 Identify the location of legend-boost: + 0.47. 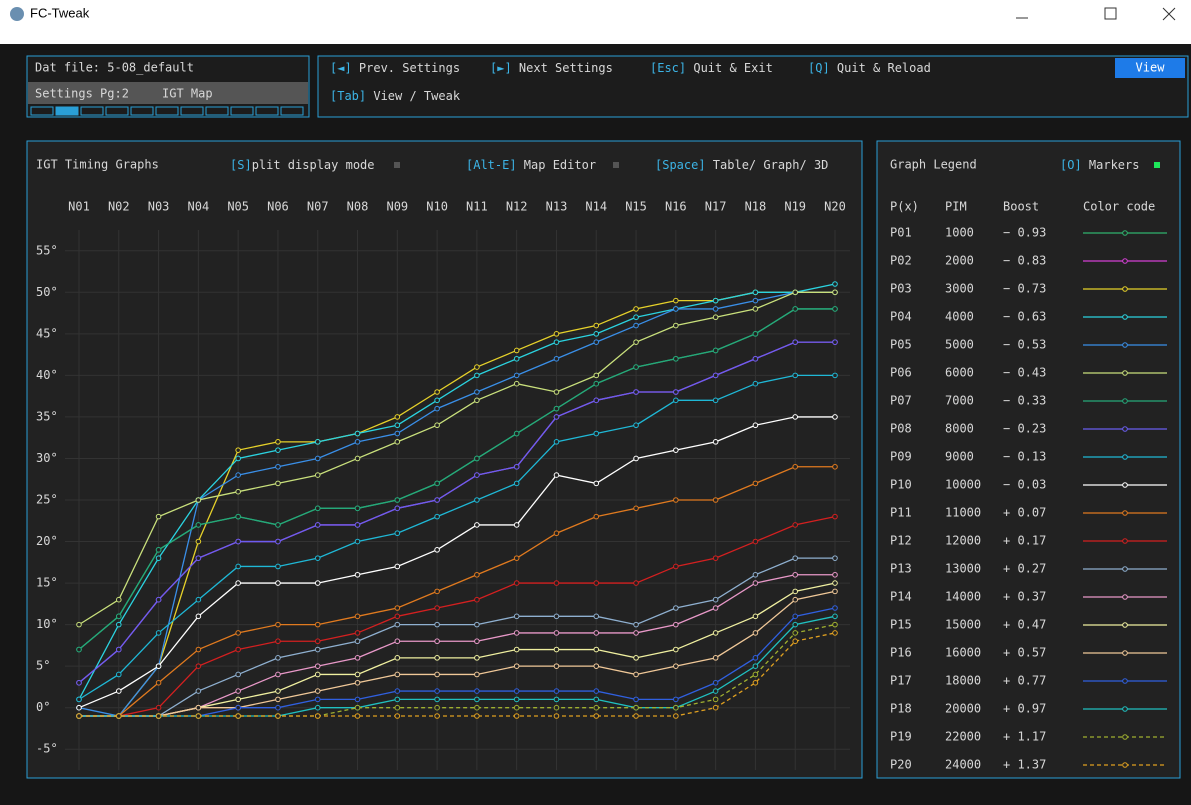
(1024, 625).